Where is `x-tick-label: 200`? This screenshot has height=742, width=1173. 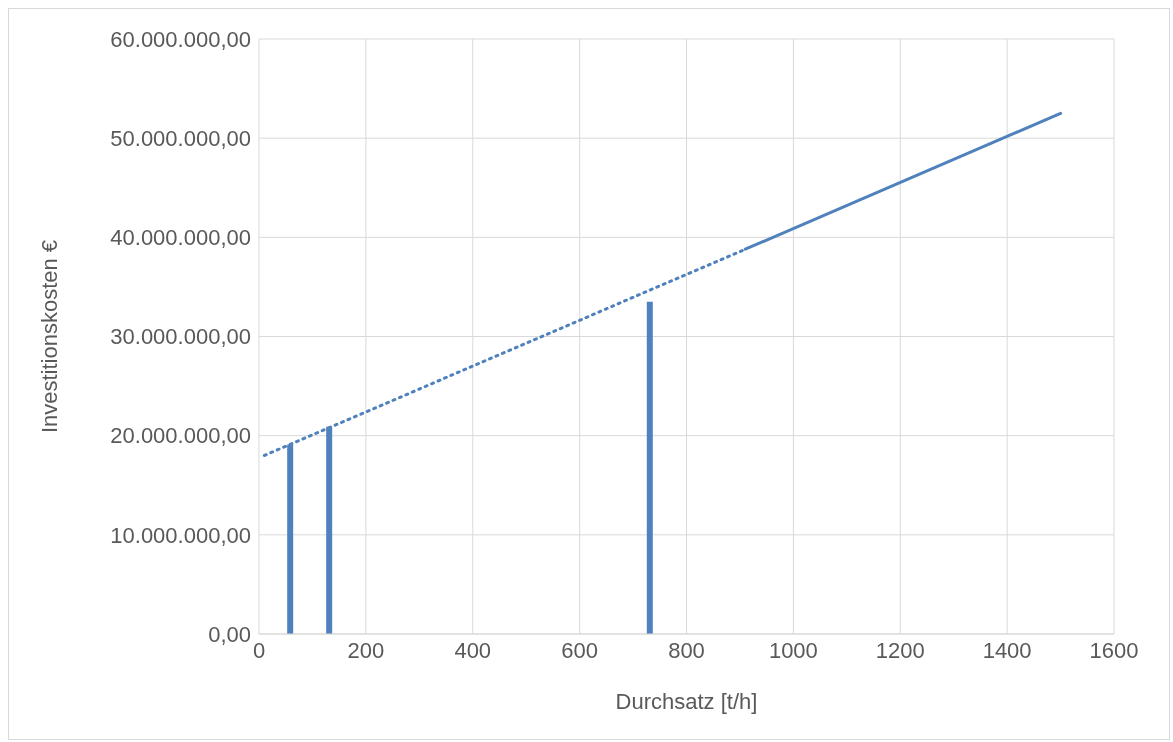
x-tick-label: 200 is located at coordinates (366, 650).